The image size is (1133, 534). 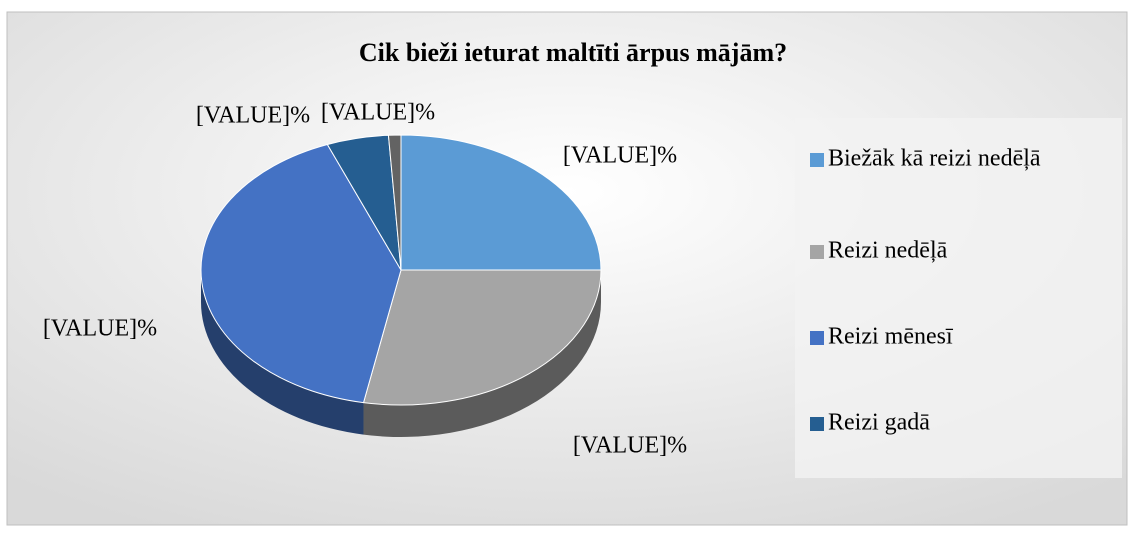 I want to click on legend-label: Reizi gadā, so click(x=879, y=423).